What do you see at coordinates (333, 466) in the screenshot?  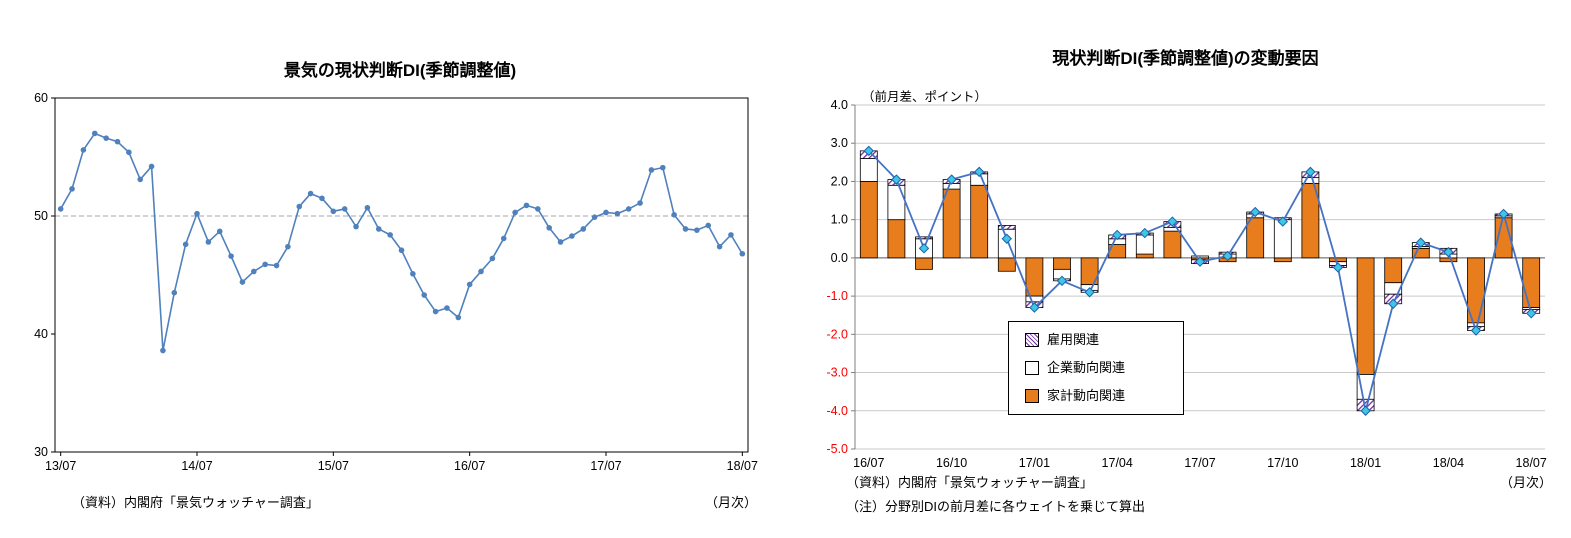 I see `svg-text: 15/07` at bounding box center [333, 466].